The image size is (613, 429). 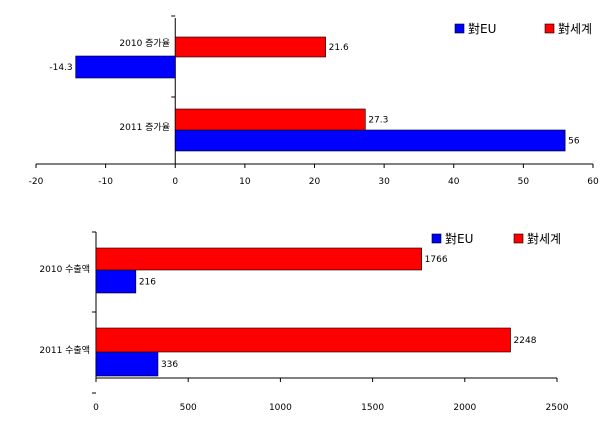 I want to click on value-axis-tick-label: 1000, so click(x=280, y=408).